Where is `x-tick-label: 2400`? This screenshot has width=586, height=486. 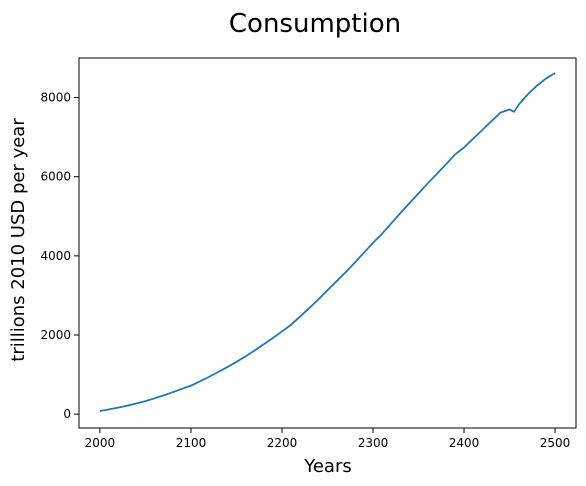 x-tick-label: 2400 is located at coordinates (464, 443).